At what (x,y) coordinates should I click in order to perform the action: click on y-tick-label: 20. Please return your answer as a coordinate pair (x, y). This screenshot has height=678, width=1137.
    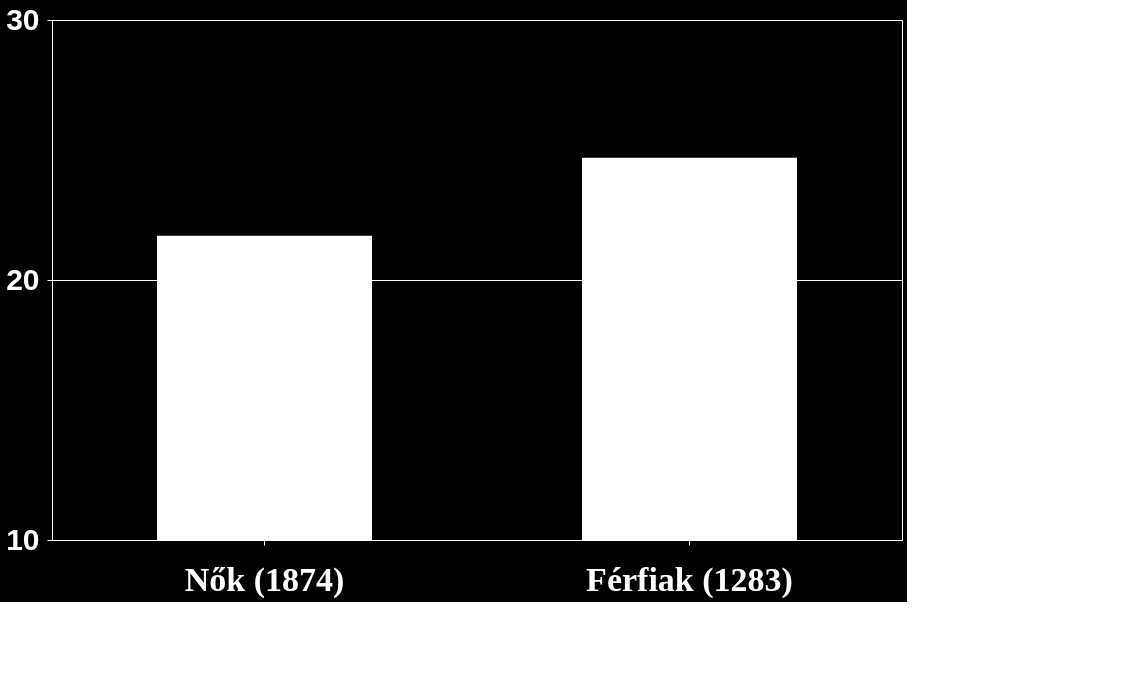
    Looking at the image, I should click on (23, 279).